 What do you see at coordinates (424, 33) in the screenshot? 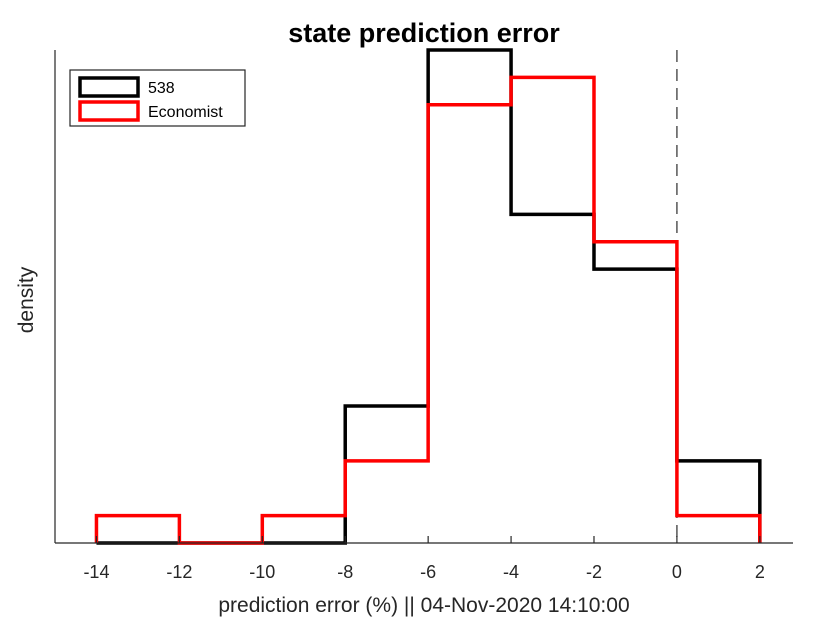
I see `chart-title: state prediction error` at bounding box center [424, 33].